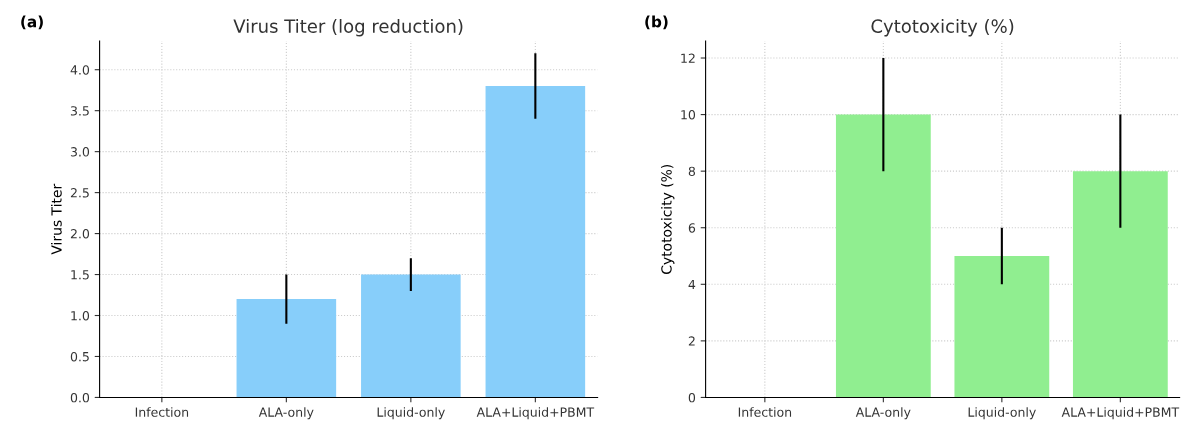 This screenshot has width=1200, height=432. Describe the element at coordinates (692, 397) in the screenshot. I see `y-tick-label: 0` at that location.